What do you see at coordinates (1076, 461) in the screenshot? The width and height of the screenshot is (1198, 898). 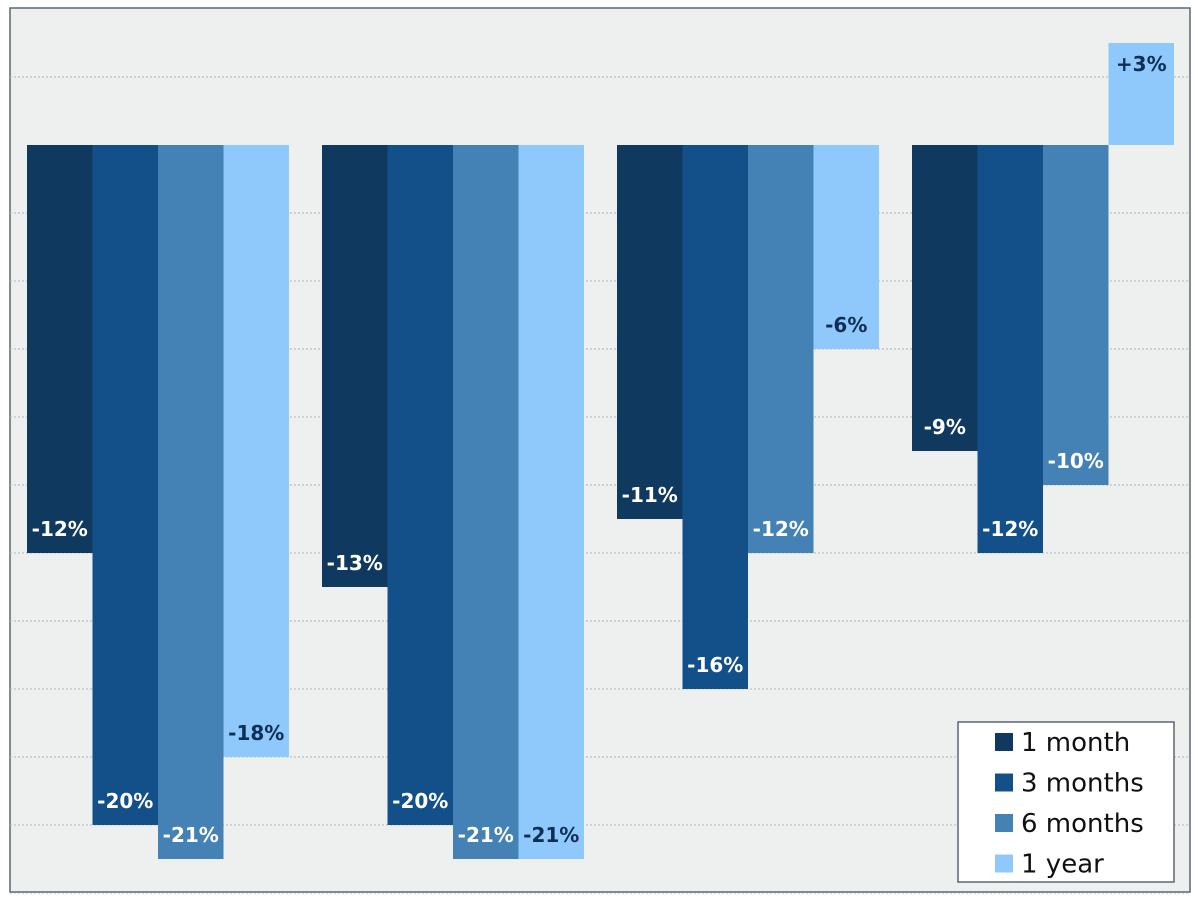 I see `data-label: -10%` at bounding box center [1076, 461].